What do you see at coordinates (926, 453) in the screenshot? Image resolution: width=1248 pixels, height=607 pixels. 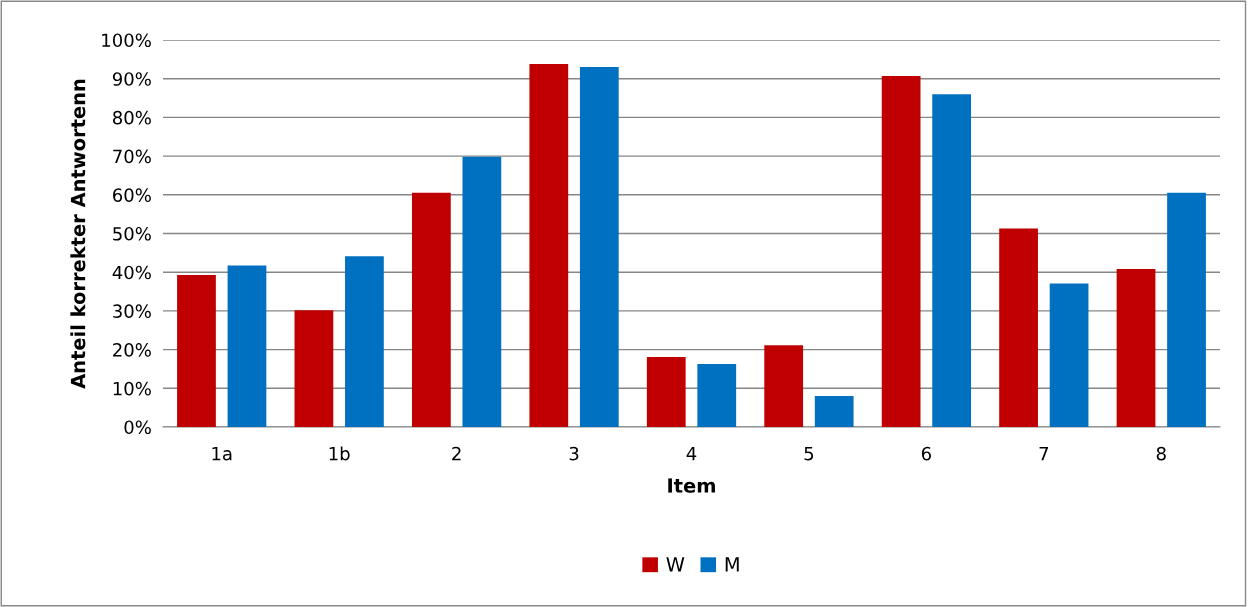 I see `x-tick-label: 6` at bounding box center [926, 453].